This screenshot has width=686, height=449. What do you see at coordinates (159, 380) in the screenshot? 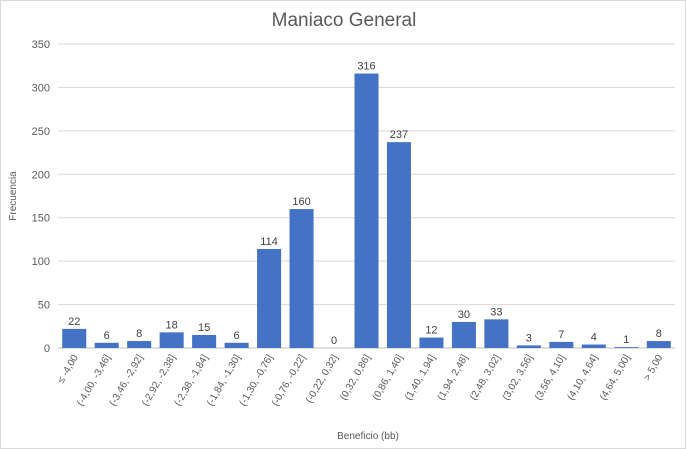
I see `x-tick-label: (-2,92, -2,38]` at bounding box center [159, 380].